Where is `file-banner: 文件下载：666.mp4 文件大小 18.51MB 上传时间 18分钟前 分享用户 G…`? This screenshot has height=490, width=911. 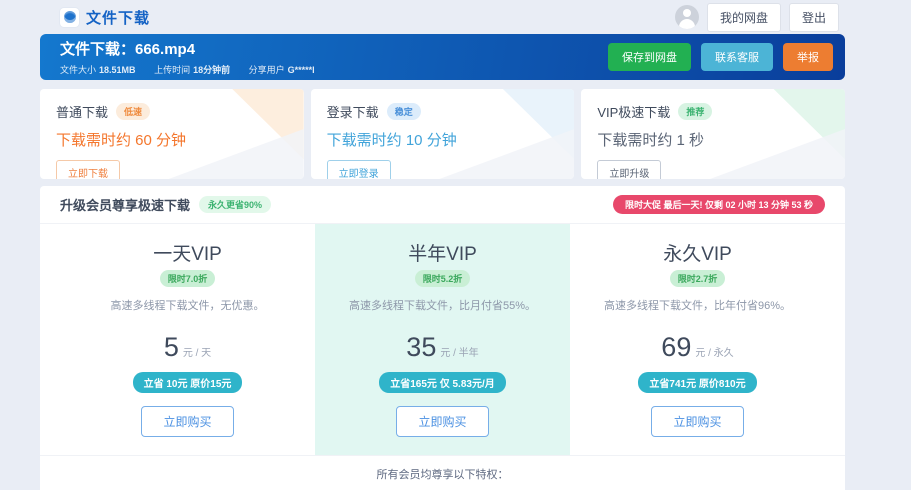
file-banner: 文件下载：666.mp4 文件大小 18.51MB 上传时间 18分钟前 分享用户 G… is located at coordinates (442, 57).